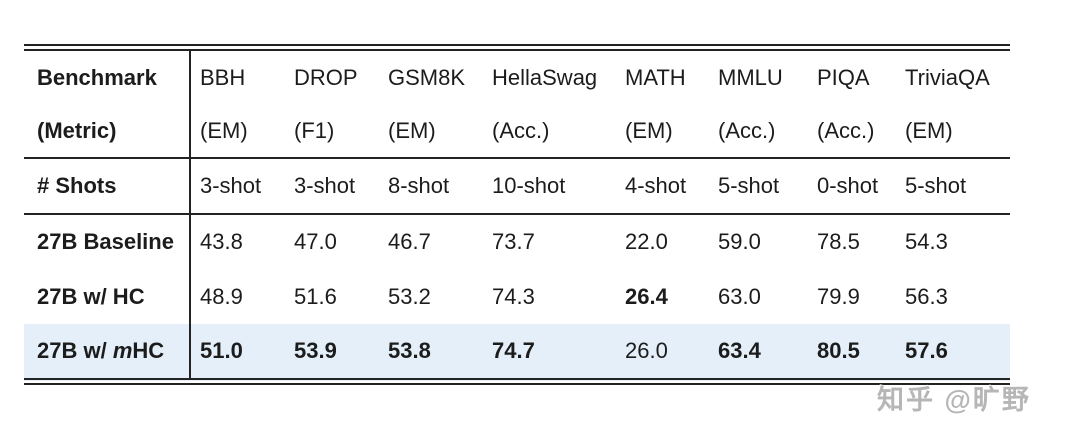  Describe the element at coordinates (655, 77) in the screenshot. I see `column-name: MATH` at that location.